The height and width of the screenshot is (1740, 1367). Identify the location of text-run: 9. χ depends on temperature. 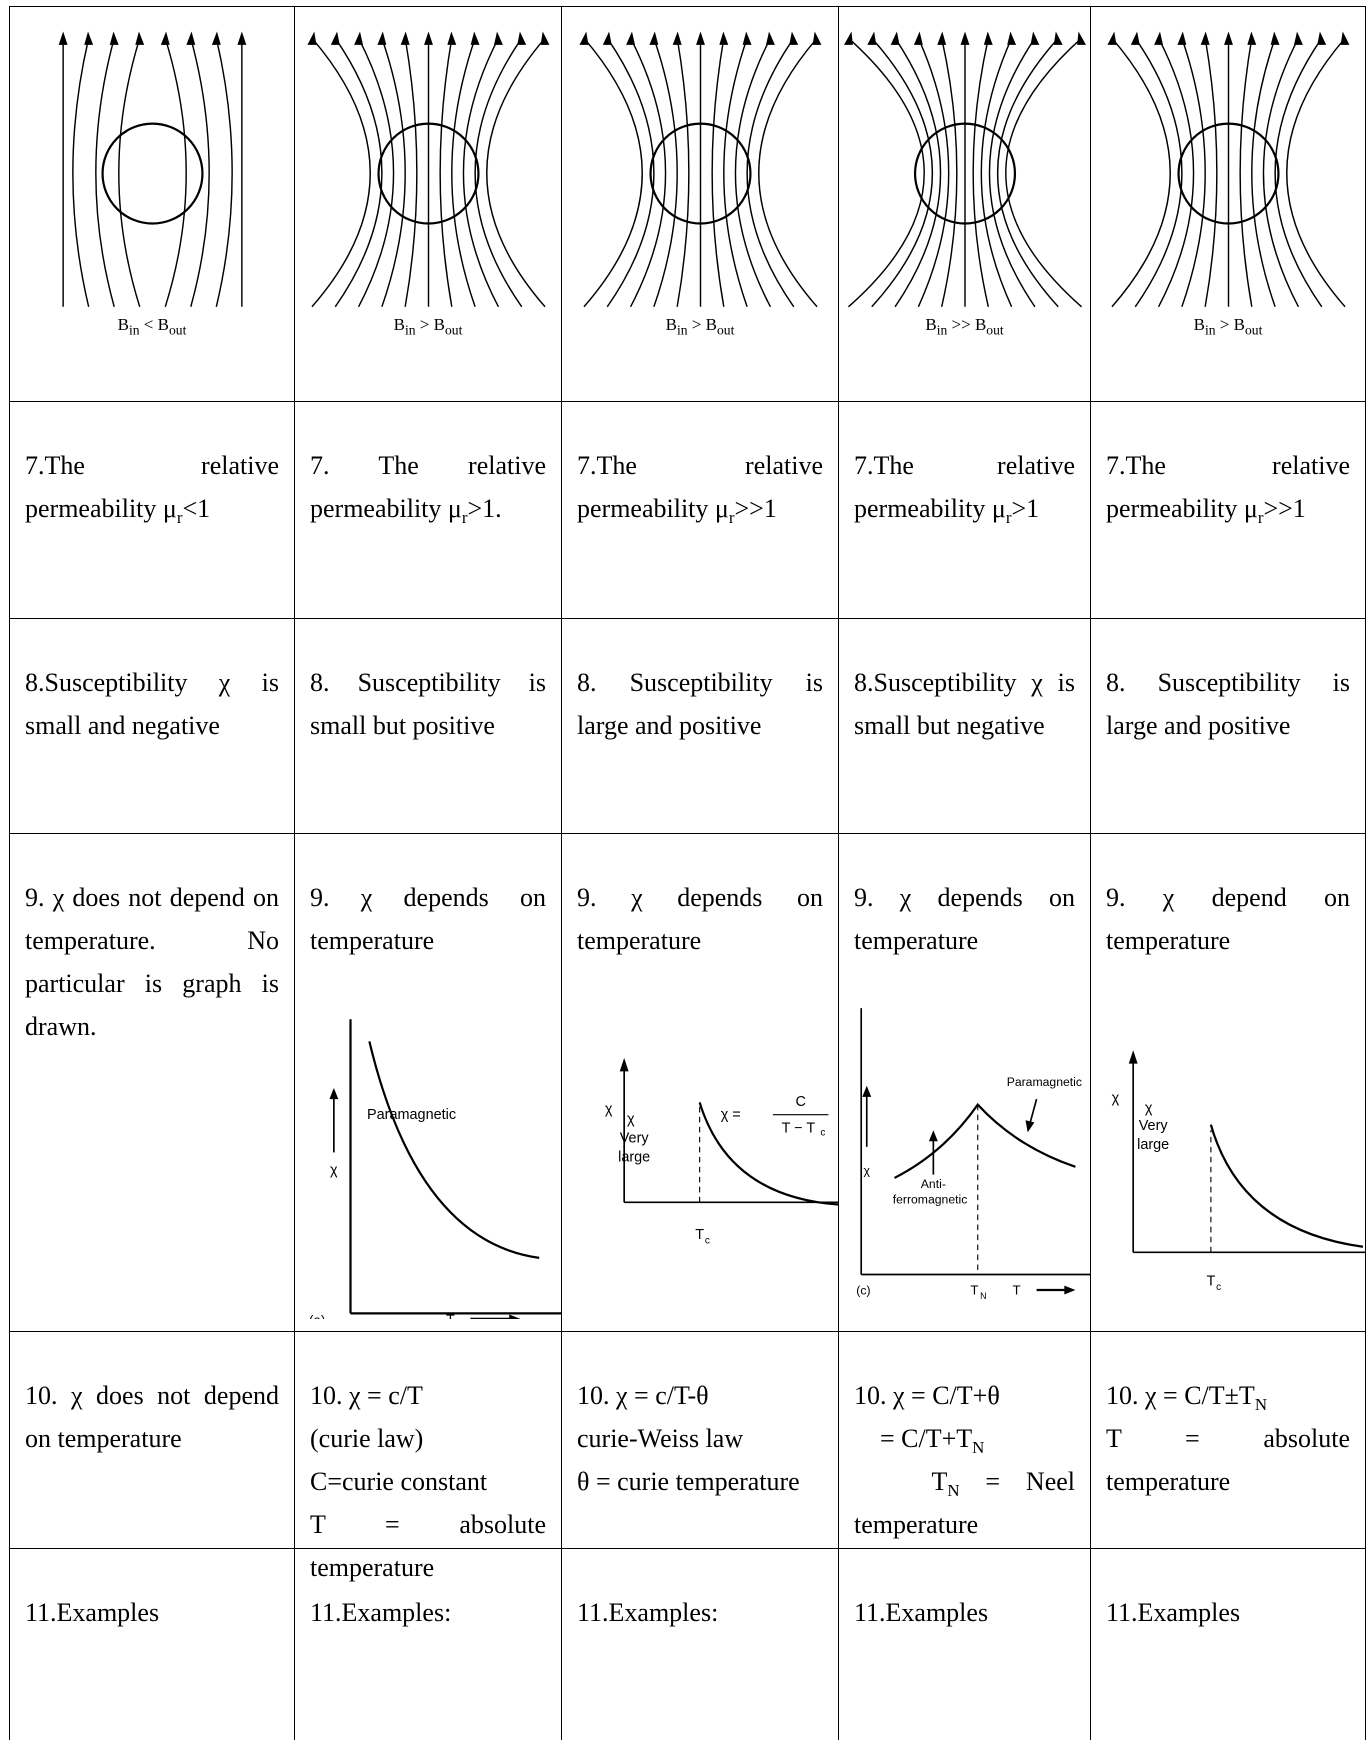
(968, 919).